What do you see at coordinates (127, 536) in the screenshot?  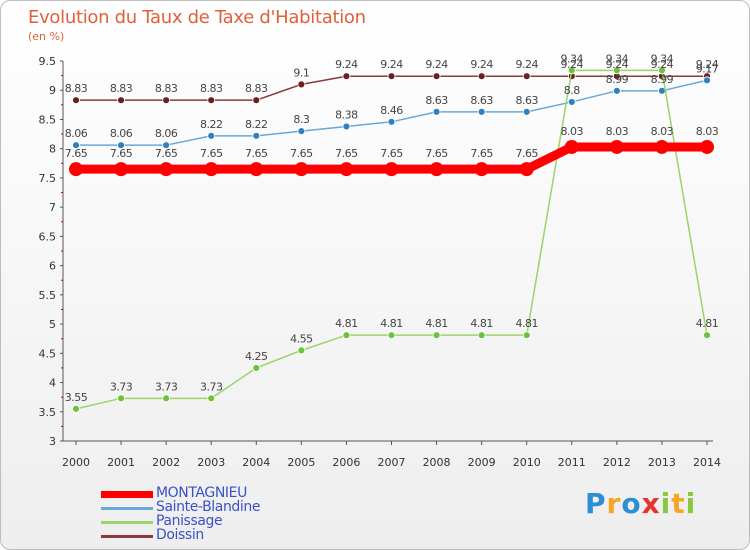 I see `legend-swatch-doissin` at bounding box center [127, 536].